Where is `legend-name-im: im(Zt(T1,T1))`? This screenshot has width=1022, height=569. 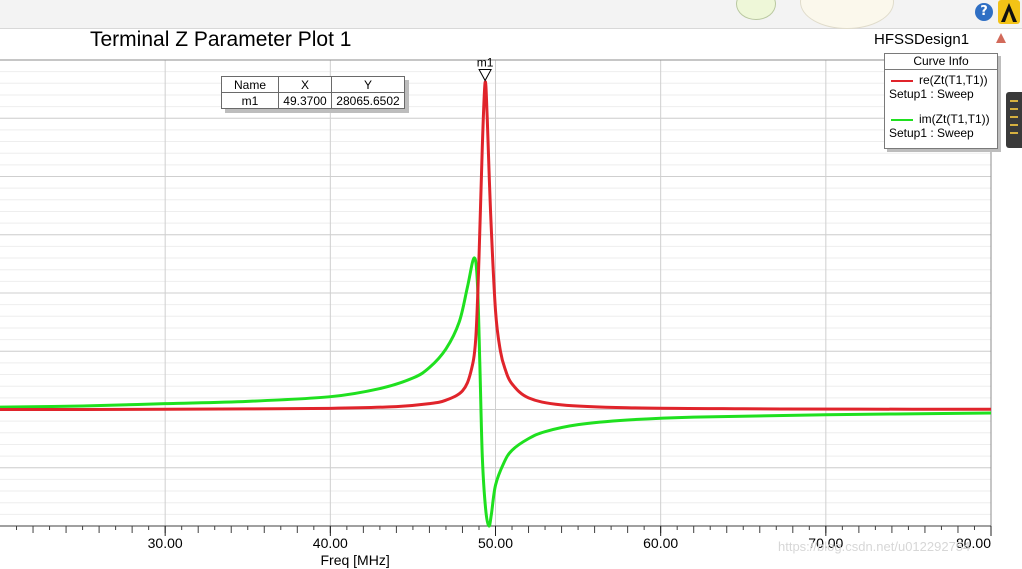 legend-name-im: im(Zt(T1,T1)) is located at coordinates (954, 119).